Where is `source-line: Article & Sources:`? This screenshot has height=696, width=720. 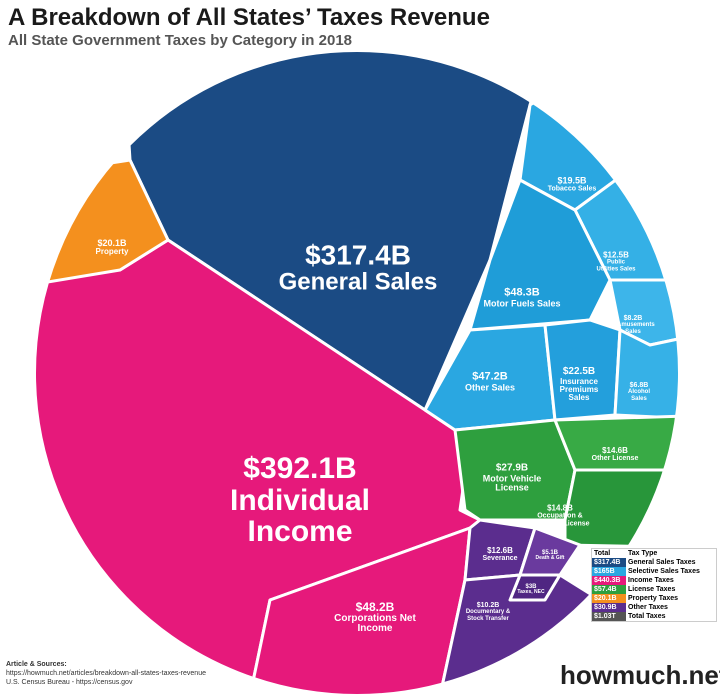
source-line: Article & Sources: is located at coordinates (36, 664).